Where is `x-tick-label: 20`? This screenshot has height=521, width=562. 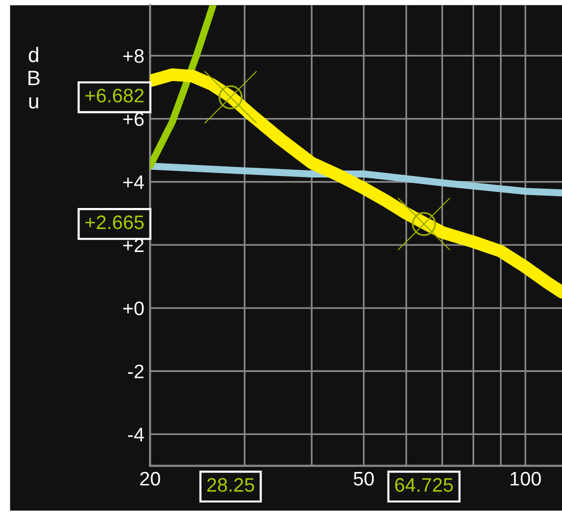 x-tick-label: 20 is located at coordinates (150, 479).